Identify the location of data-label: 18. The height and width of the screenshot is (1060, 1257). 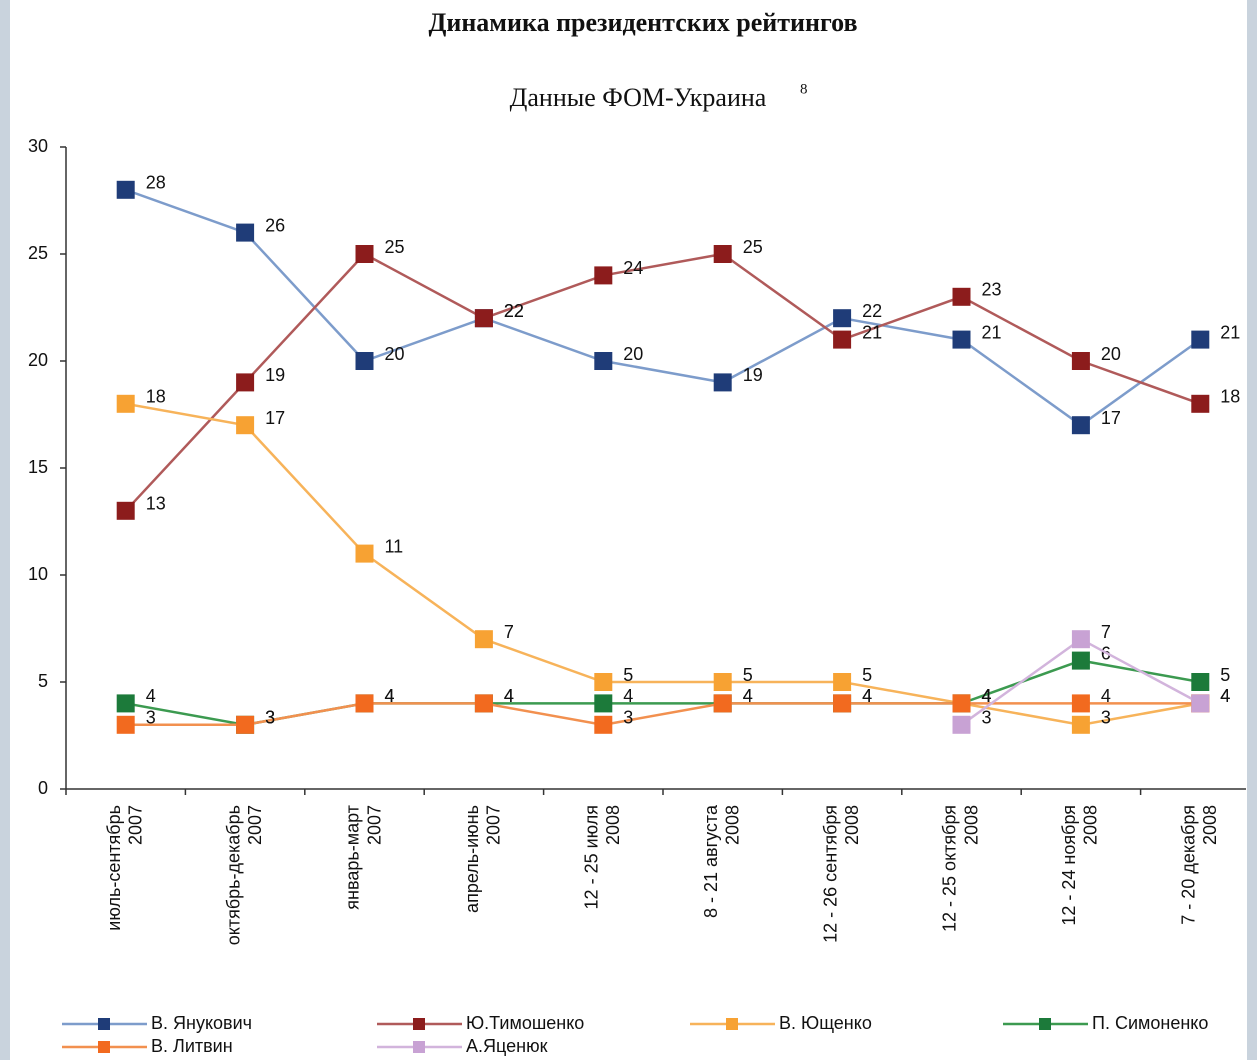
(156, 397).